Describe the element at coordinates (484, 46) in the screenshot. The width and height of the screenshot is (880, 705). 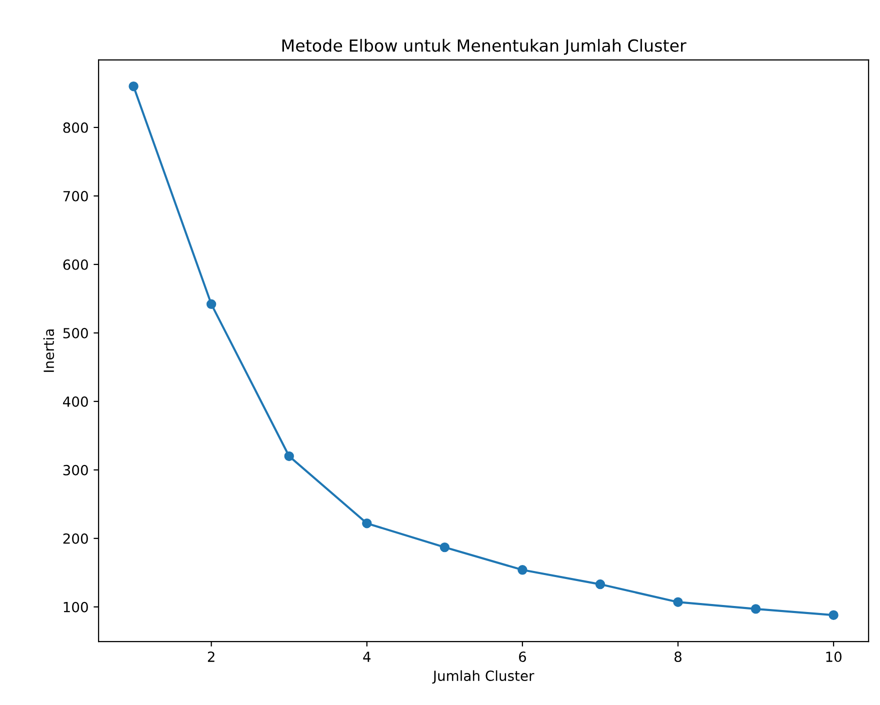
I see `chart-title: Metode Elbow untuk Menentukan Jumlah Cluster` at that location.